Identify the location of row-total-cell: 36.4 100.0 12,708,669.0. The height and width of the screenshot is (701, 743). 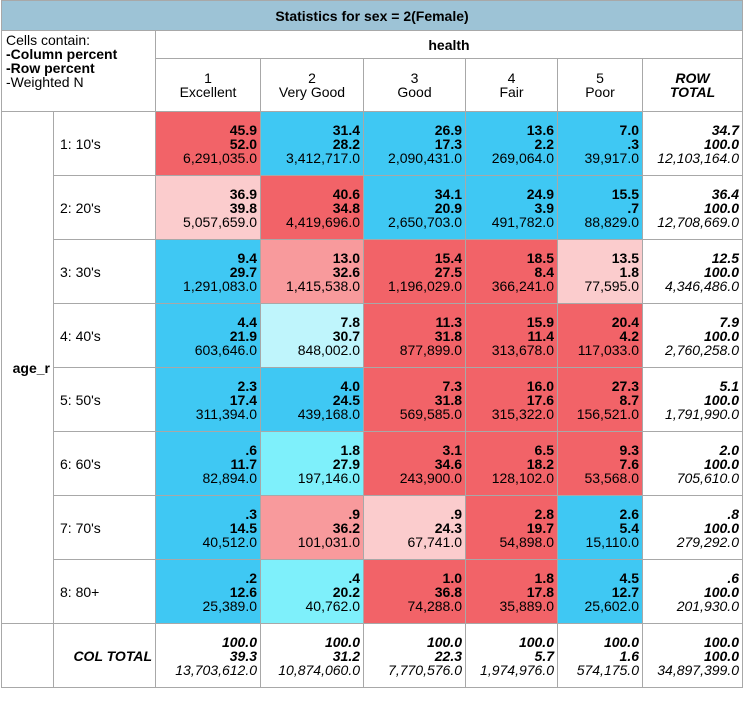
(692, 207).